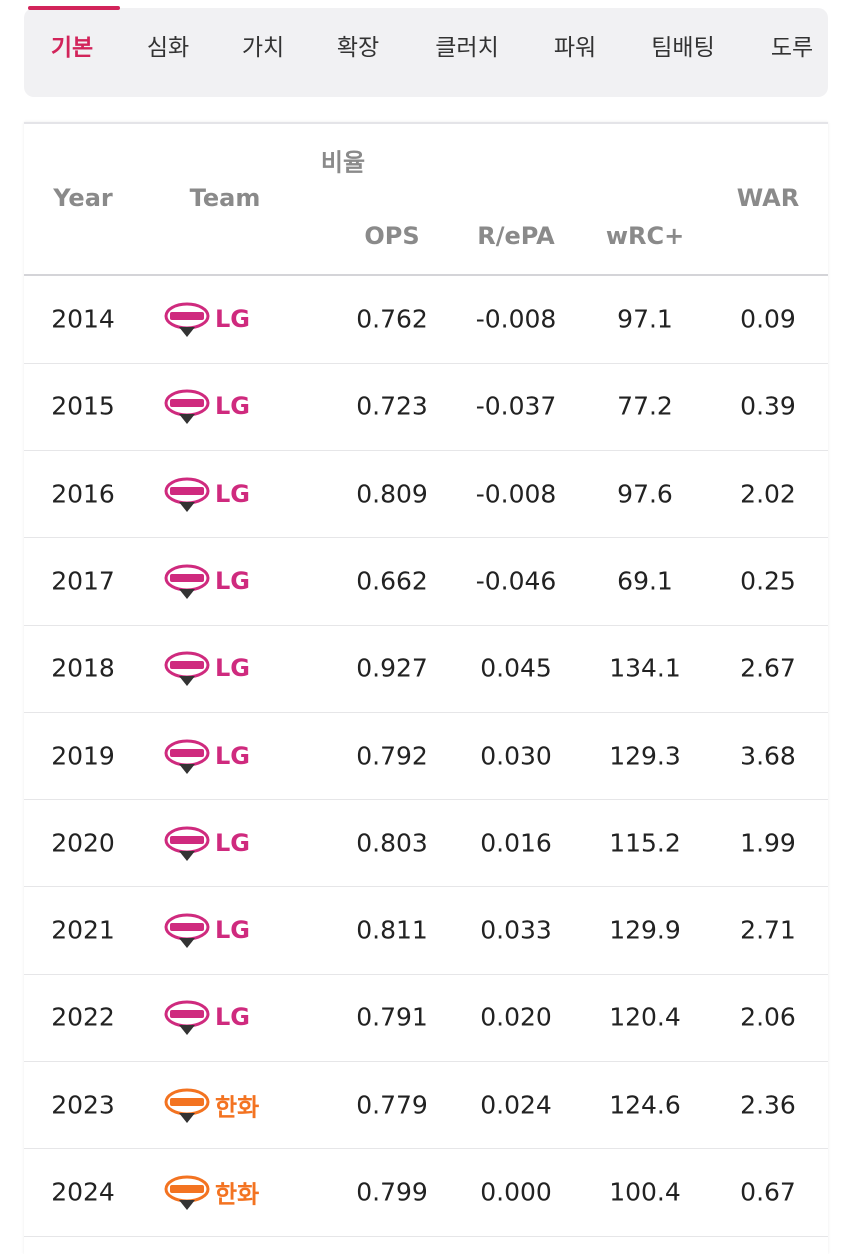 The image size is (850, 1254). Describe the element at coordinates (516, 581) in the screenshot. I see `repa: -0.046` at that location.